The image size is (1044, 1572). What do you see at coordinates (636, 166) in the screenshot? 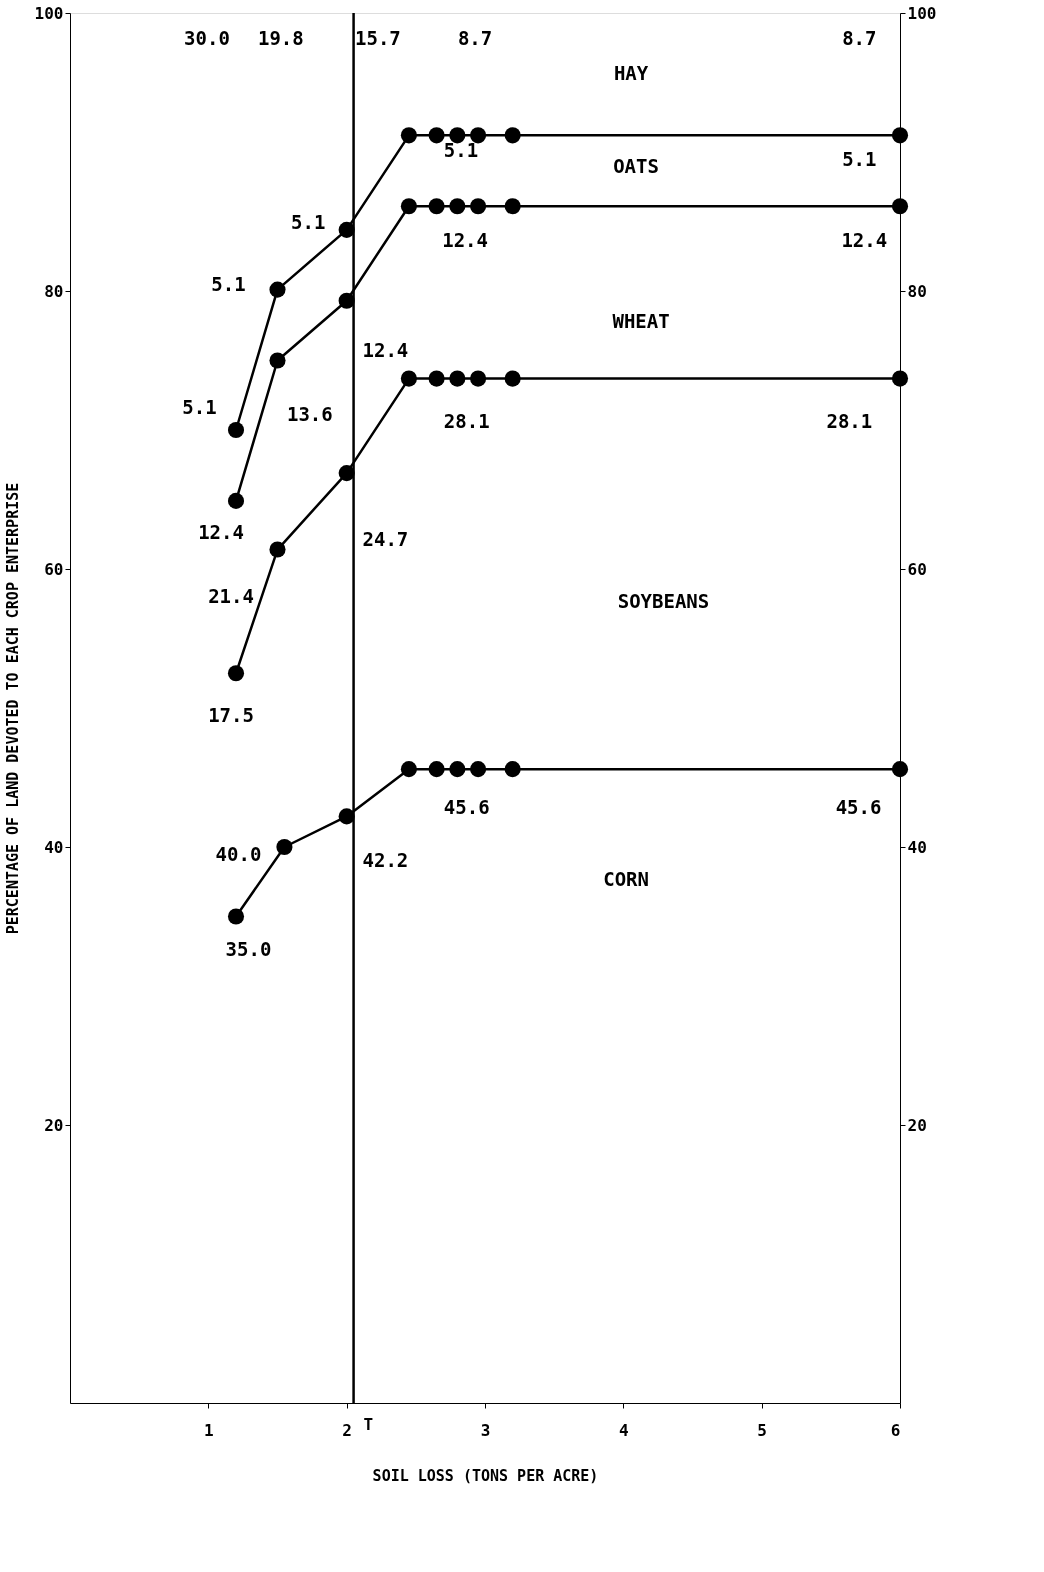
I see `annotation: OATS` at bounding box center [636, 166].